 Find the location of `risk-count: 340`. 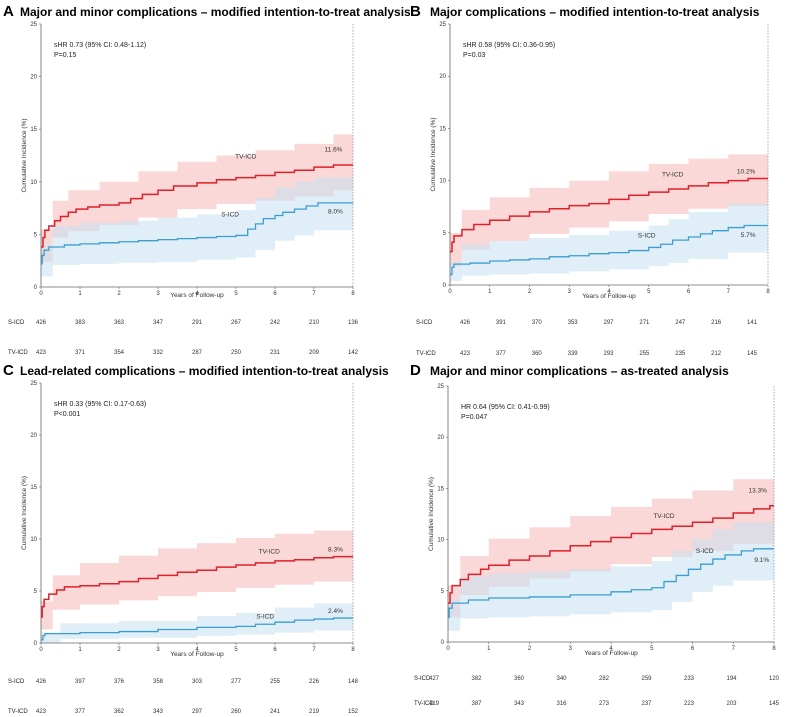

risk-count: 340 is located at coordinates (561, 679).